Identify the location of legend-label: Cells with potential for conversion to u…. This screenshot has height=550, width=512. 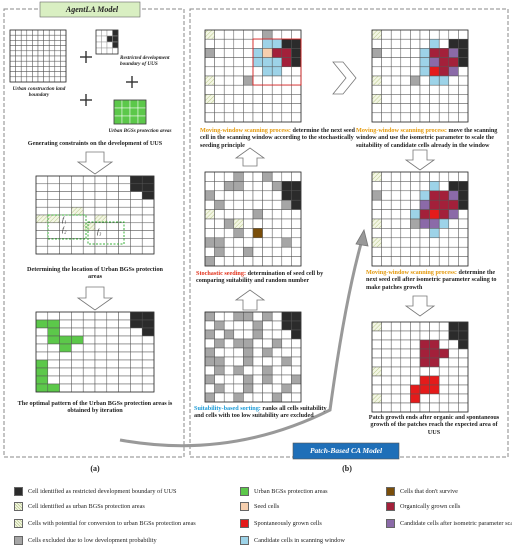
(112, 523).